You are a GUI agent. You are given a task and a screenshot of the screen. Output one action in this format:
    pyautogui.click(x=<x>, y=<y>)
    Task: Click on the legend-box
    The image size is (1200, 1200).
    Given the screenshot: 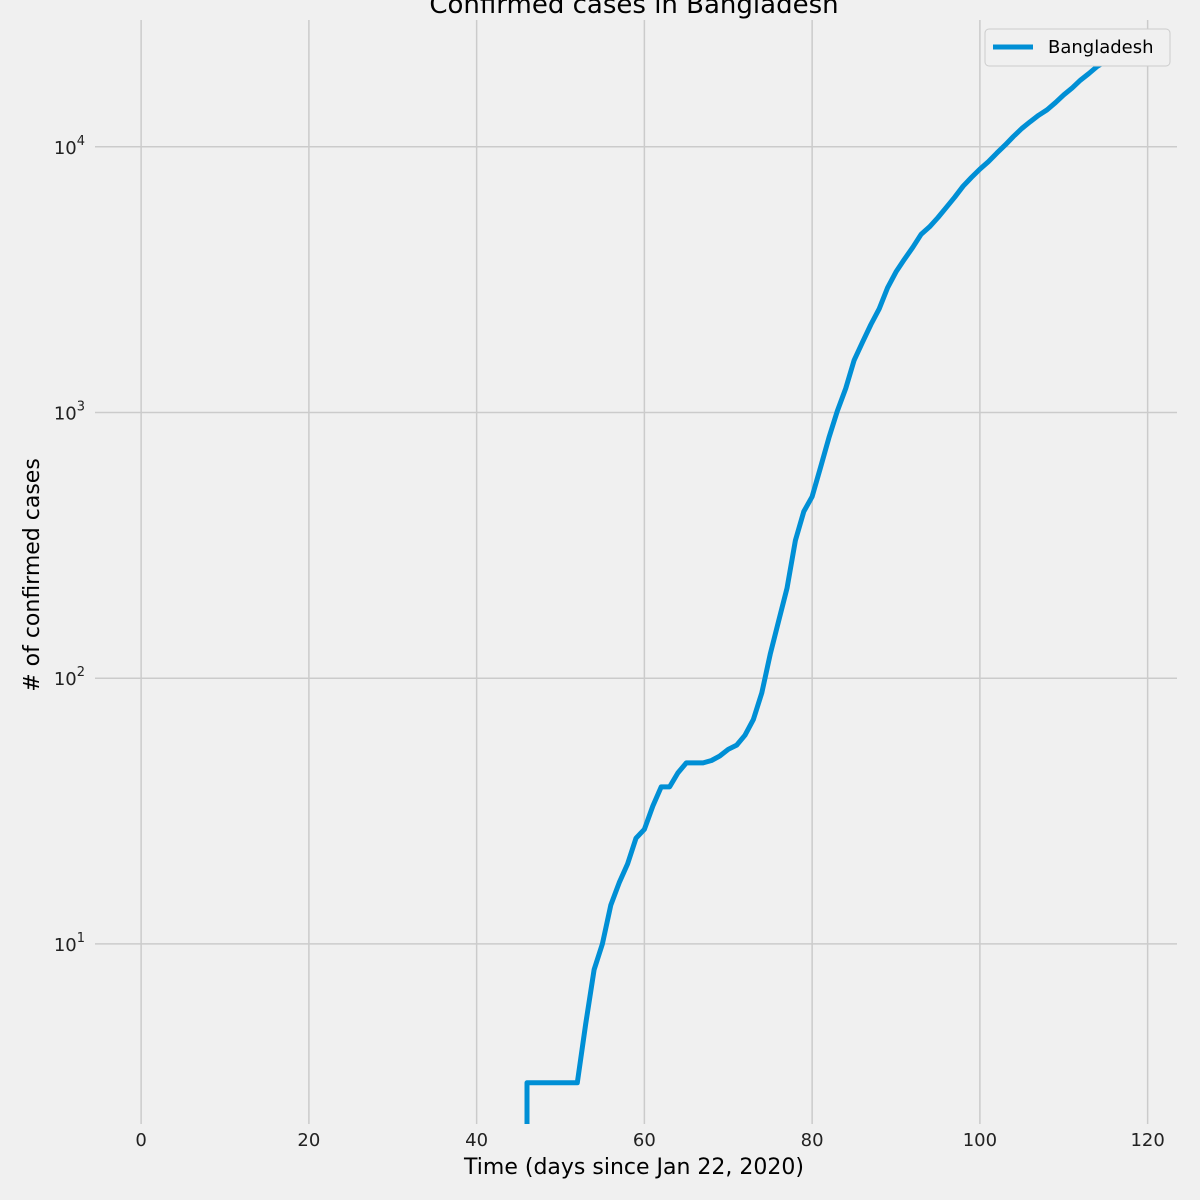 What is the action you would take?
    pyautogui.click(x=1077, y=47)
    